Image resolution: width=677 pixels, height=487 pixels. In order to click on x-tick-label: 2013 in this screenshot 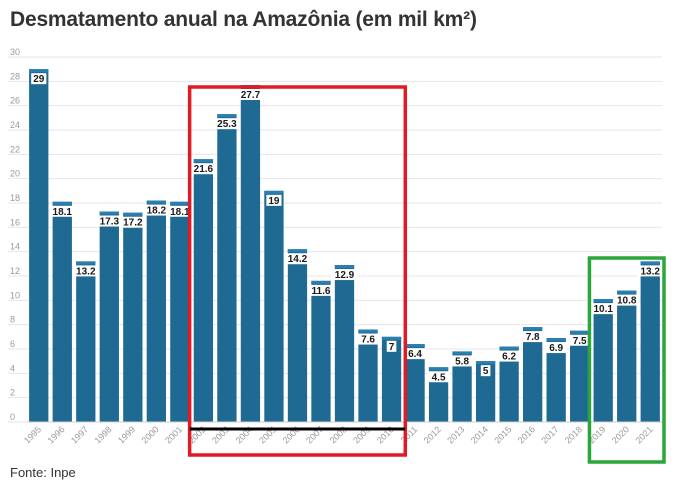, I will do `click(455, 434)`.